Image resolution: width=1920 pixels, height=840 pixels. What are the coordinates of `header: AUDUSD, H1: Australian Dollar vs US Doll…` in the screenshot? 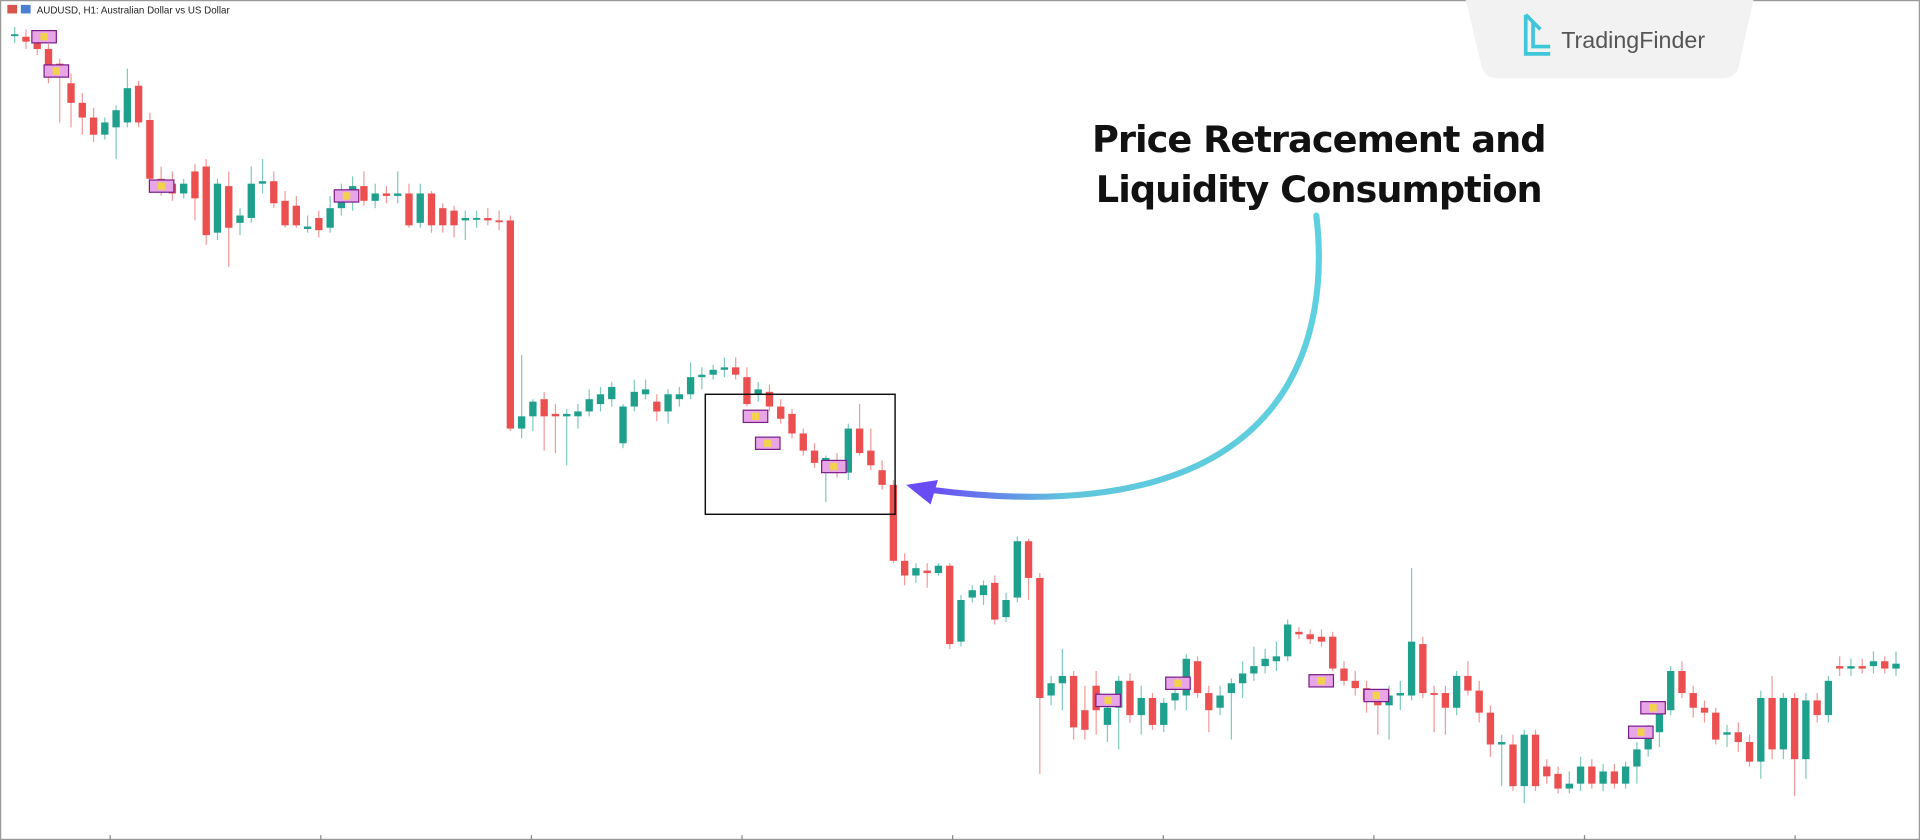 It's located at (118, 10).